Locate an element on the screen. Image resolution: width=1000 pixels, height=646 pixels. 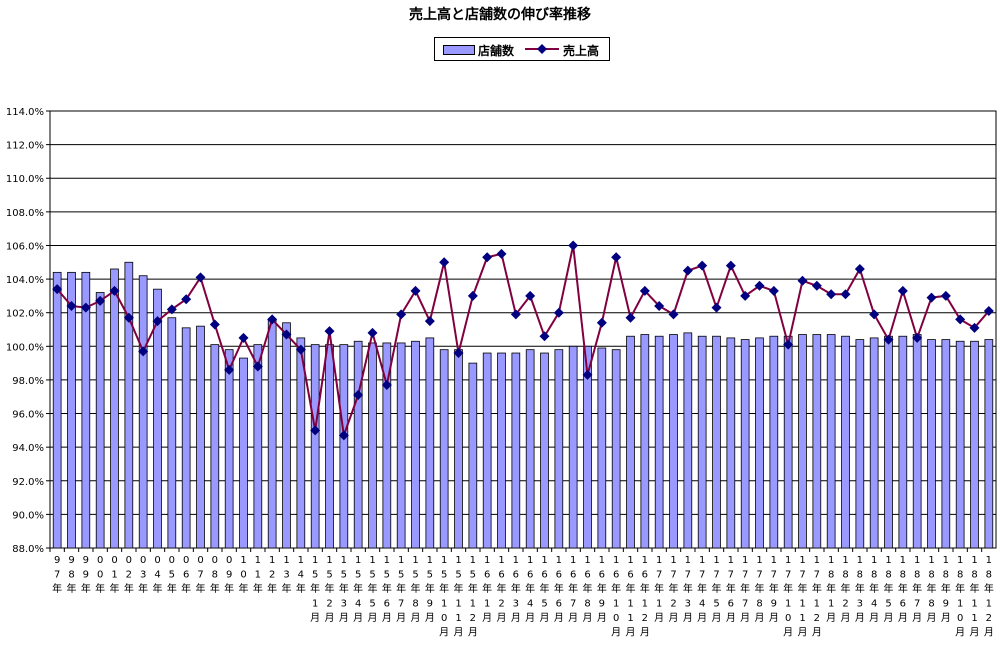
x-tick-label: 3 is located at coordinates (143, 575).